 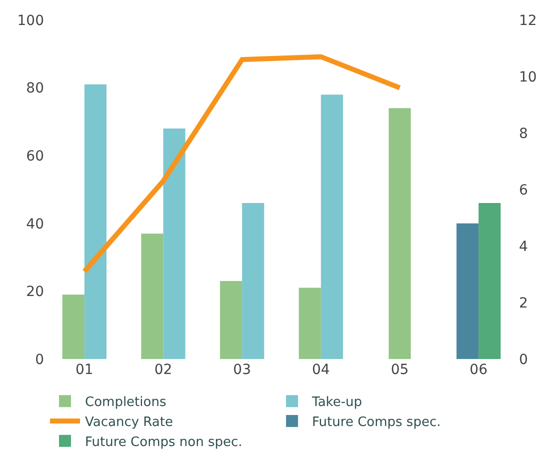 I want to click on y-tick-label: 0, so click(x=39, y=360).